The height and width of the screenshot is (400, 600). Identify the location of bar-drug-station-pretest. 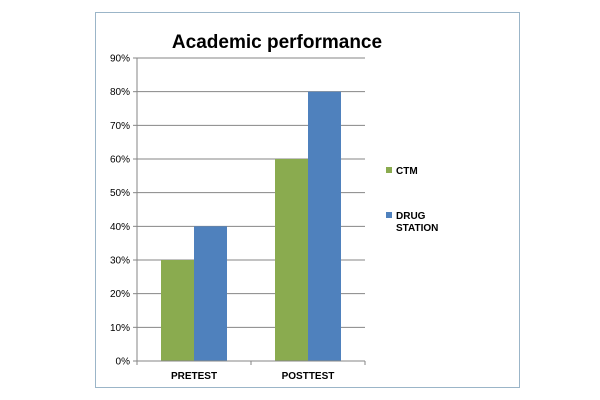
(210, 293).